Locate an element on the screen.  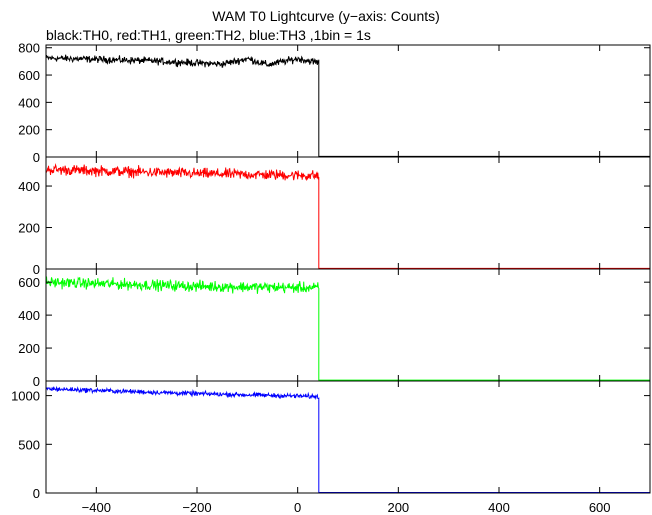
y-tick-label: 500 is located at coordinates (29, 444).